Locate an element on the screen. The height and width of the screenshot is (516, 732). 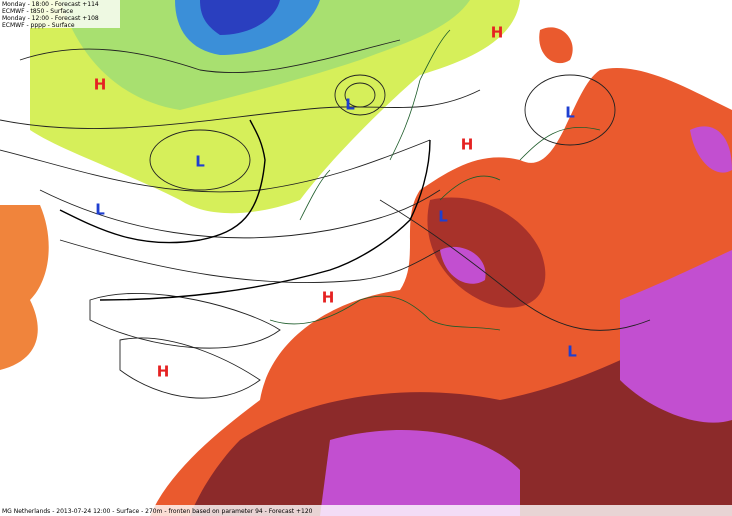
cold-field is located at coordinates (265, 55).